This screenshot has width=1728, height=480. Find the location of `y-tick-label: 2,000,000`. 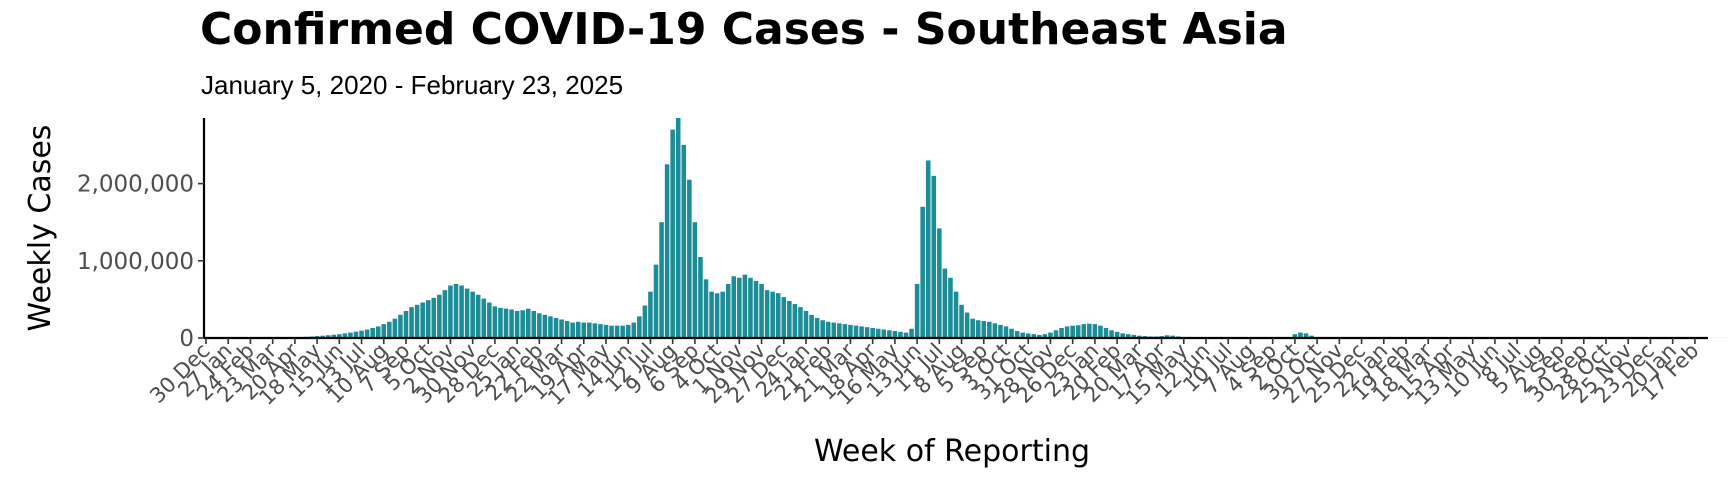

y-tick-label: 2,000,000 is located at coordinates (135, 185).